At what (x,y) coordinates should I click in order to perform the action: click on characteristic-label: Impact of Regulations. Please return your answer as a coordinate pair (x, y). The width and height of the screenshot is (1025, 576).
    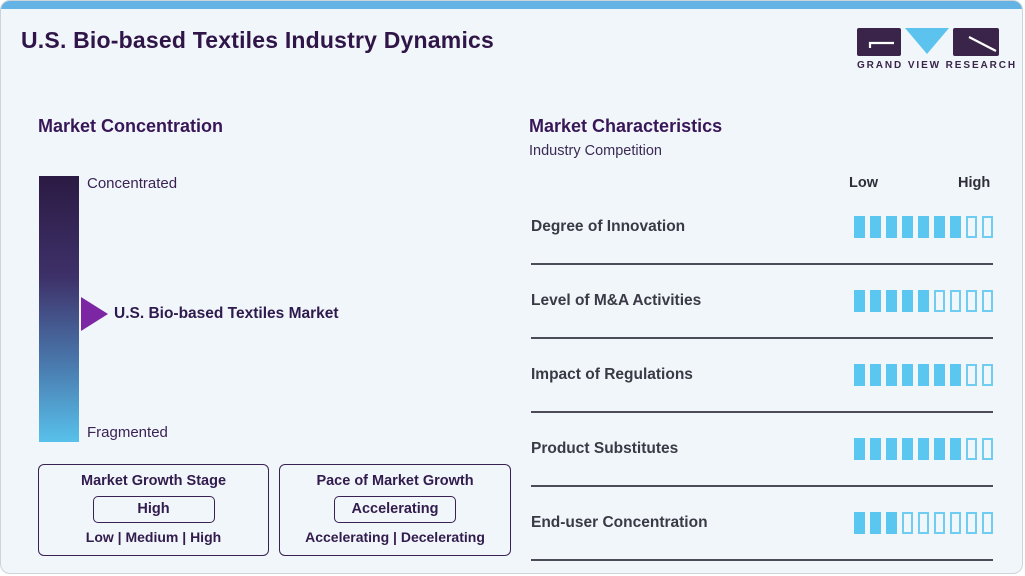
    Looking at the image, I should click on (612, 374).